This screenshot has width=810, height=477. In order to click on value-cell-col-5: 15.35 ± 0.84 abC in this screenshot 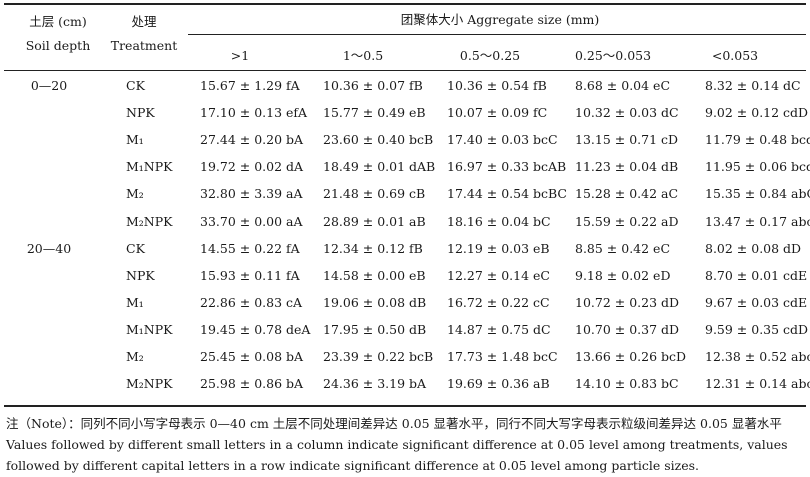, I will do `click(757, 194)`.